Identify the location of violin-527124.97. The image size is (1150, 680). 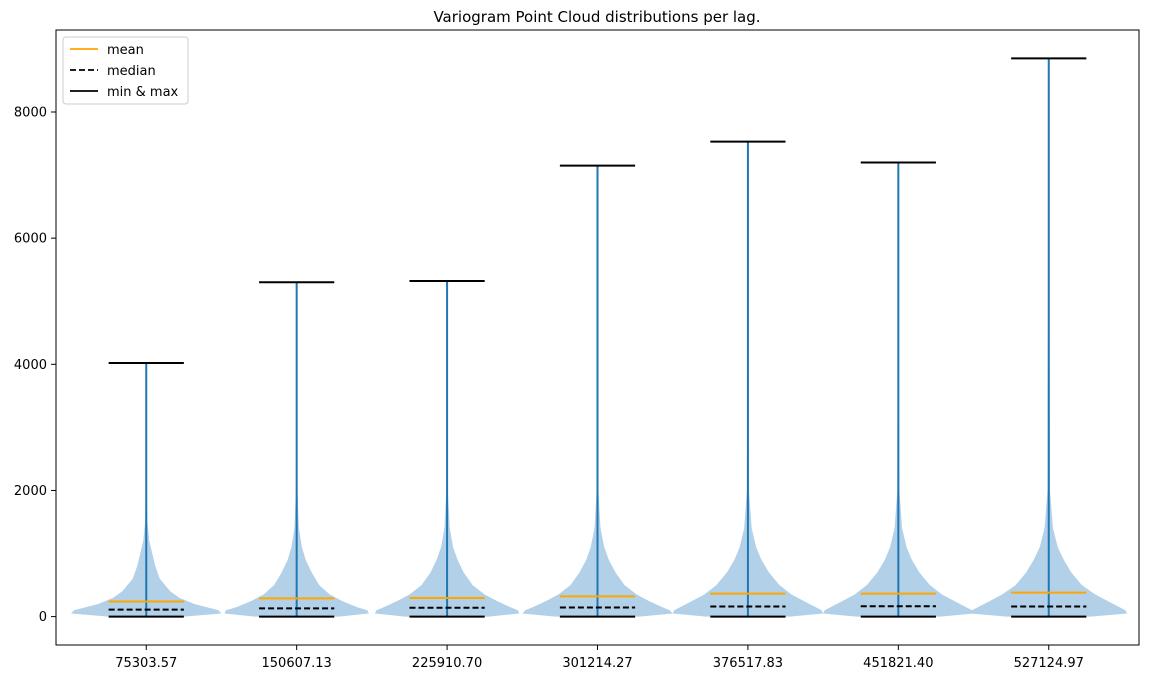
(1048, 337).